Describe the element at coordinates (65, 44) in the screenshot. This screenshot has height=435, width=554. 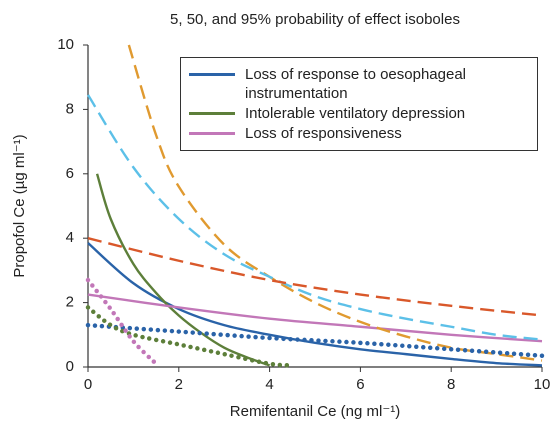
I see `y-tick-label: 10` at that location.